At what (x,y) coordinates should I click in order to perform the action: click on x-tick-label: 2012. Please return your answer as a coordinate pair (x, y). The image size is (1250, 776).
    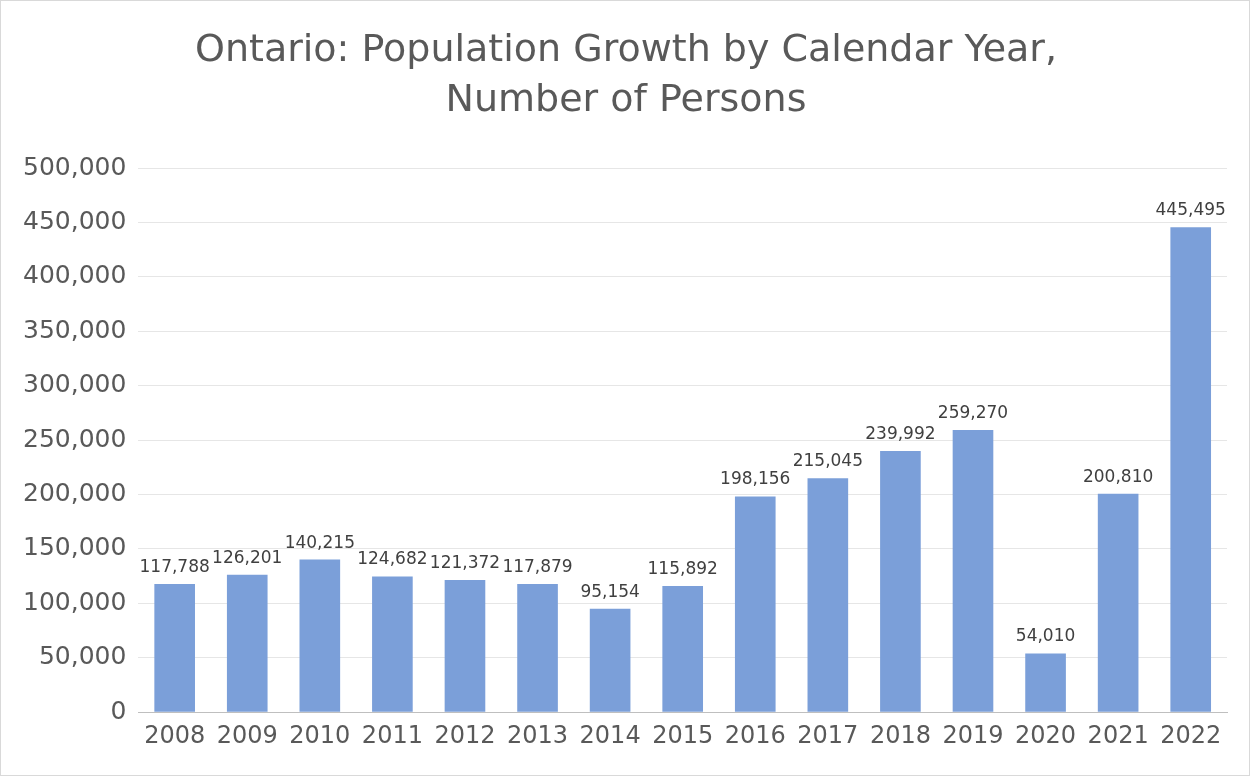
    Looking at the image, I should click on (465, 734).